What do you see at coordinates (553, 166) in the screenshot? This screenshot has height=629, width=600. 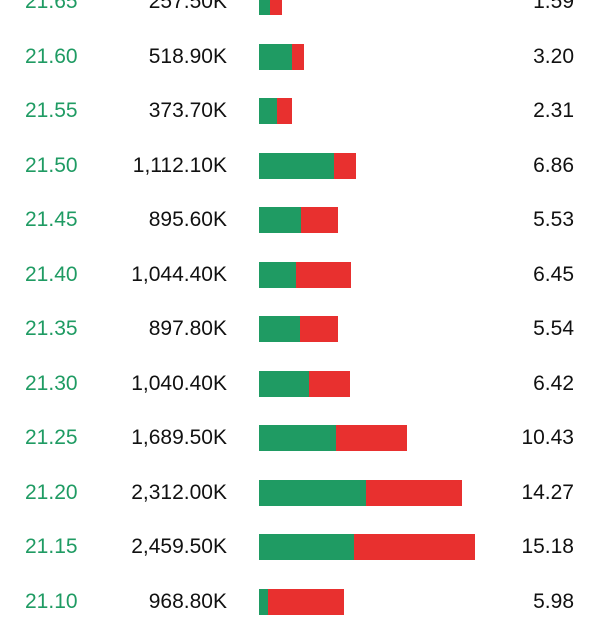 I see `volume-percent: 6.86` at bounding box center [553, 166].